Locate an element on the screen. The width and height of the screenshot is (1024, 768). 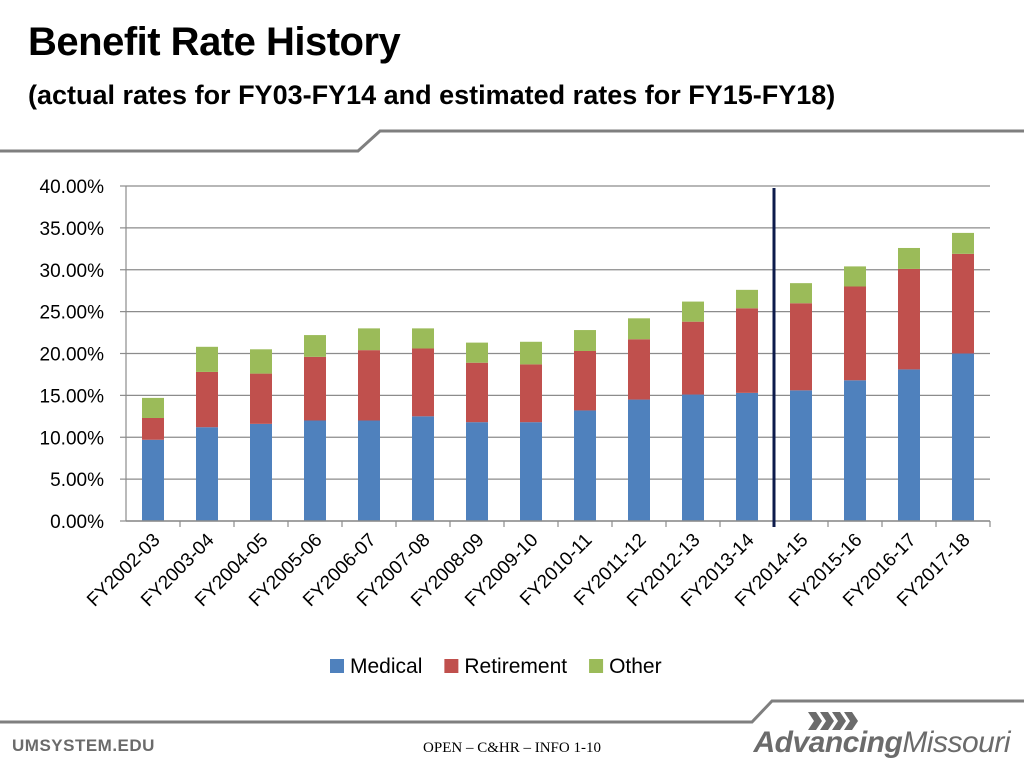
y-tick-label: 5.00% is located at coordinates (77, 480).